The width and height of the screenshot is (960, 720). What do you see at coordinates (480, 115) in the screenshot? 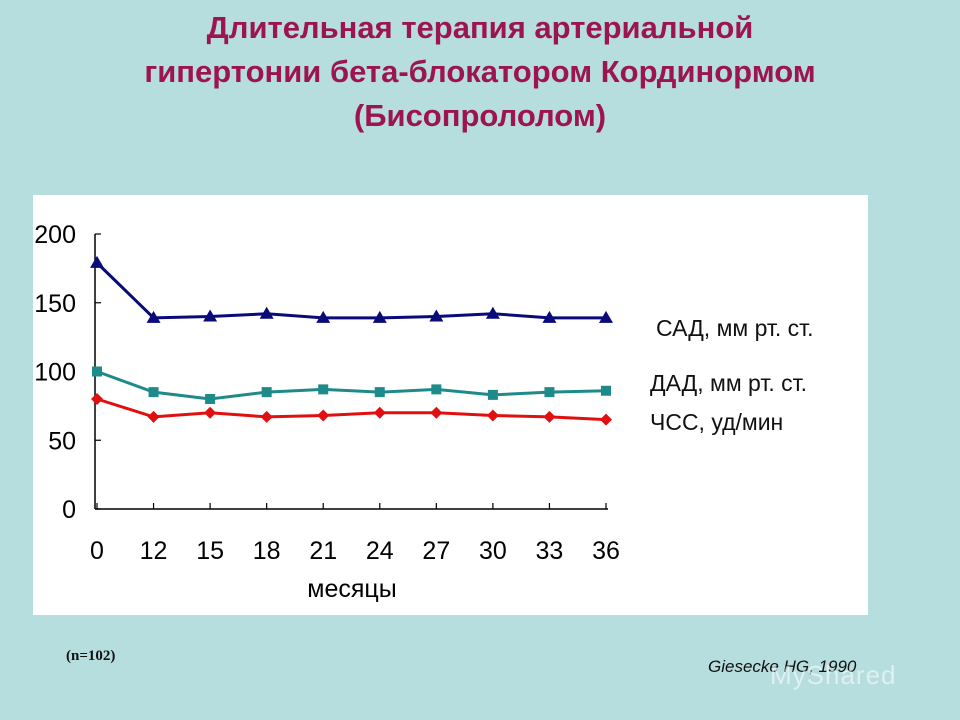
I see `title-line-3: (Бисопрололом)` at bounding box center [480, 115].